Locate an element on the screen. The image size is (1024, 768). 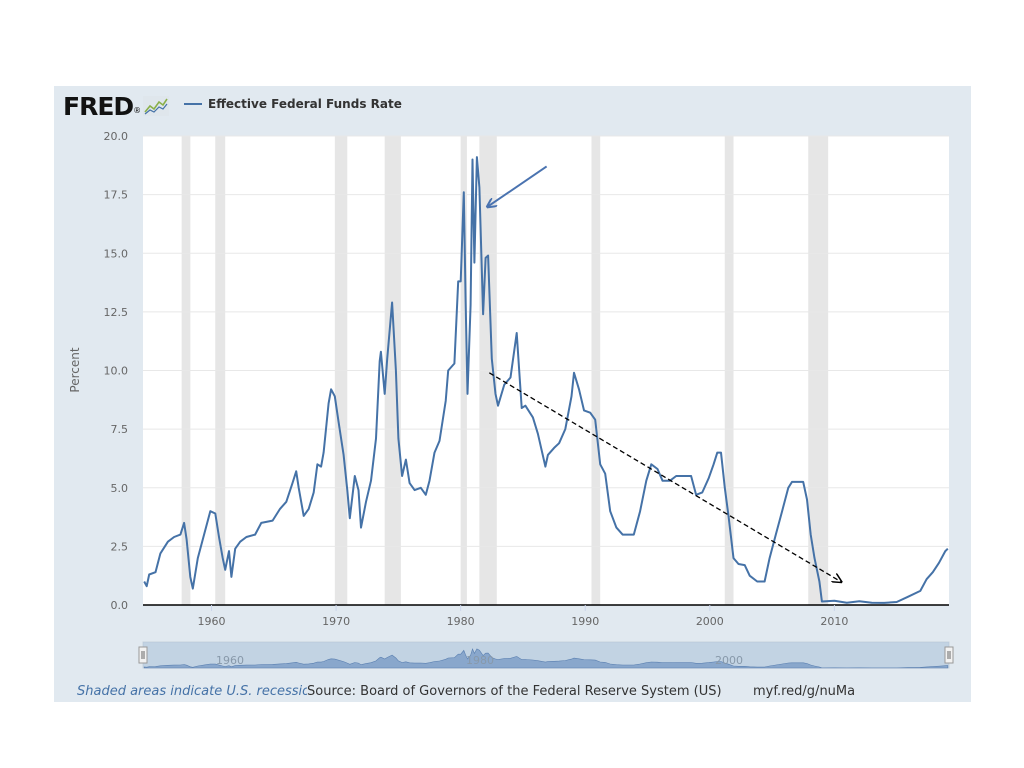
x-tick-label-0: 1960 is located at coordinates (212, 621).